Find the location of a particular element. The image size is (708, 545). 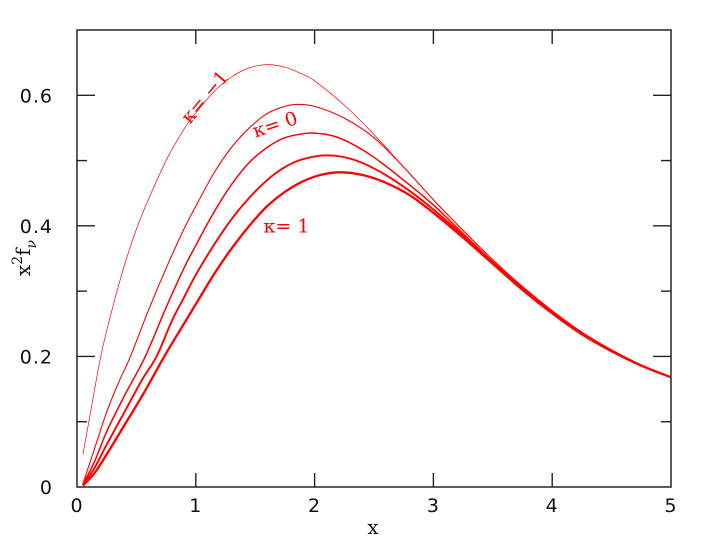

y-tick-label: 0.4 is located at coordinates (36, 227).